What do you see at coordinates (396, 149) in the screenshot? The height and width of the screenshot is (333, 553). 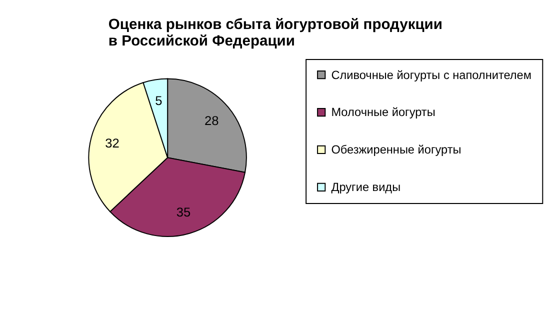 I see `legend-label: Обезжиренные йогурты` at bounding box center [396, 149].